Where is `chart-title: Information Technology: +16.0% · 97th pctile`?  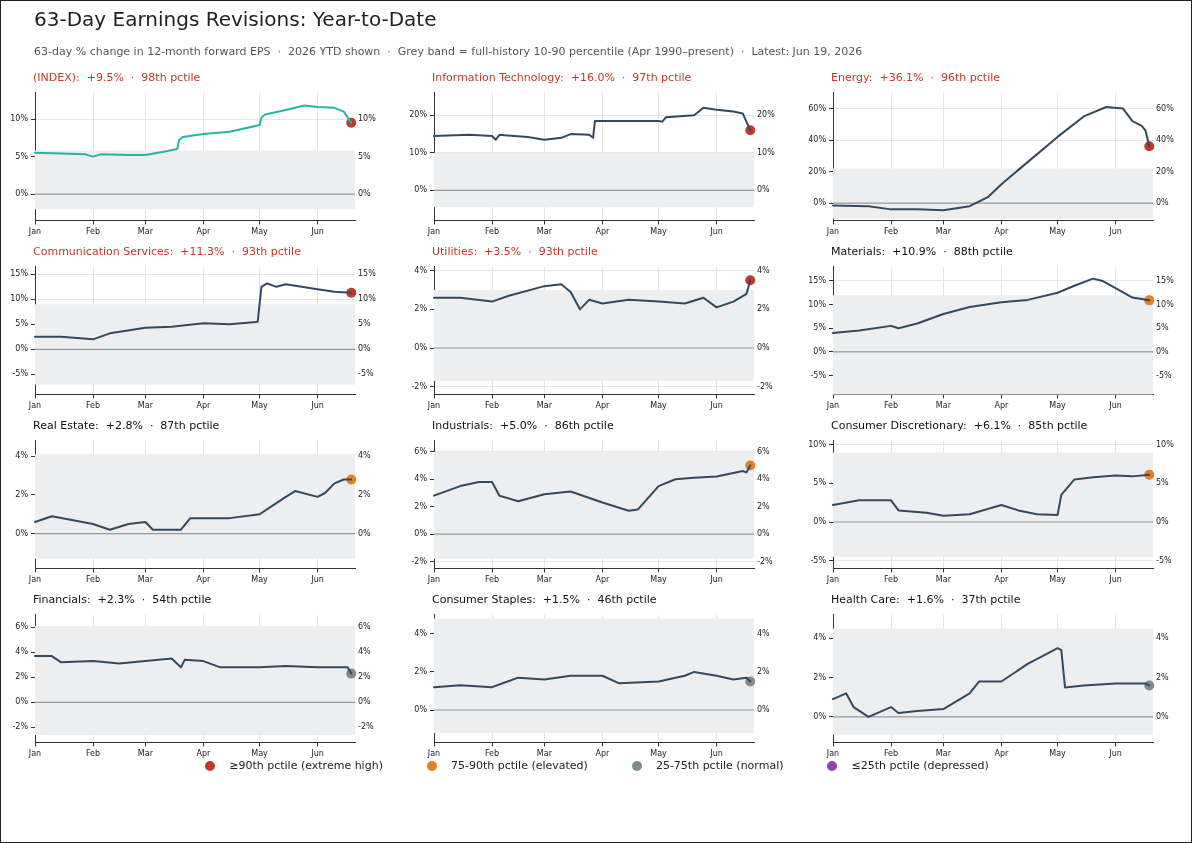 chart-title: Information Technology: +16.0% · 97th pctile is located at coordinates (562, 77).